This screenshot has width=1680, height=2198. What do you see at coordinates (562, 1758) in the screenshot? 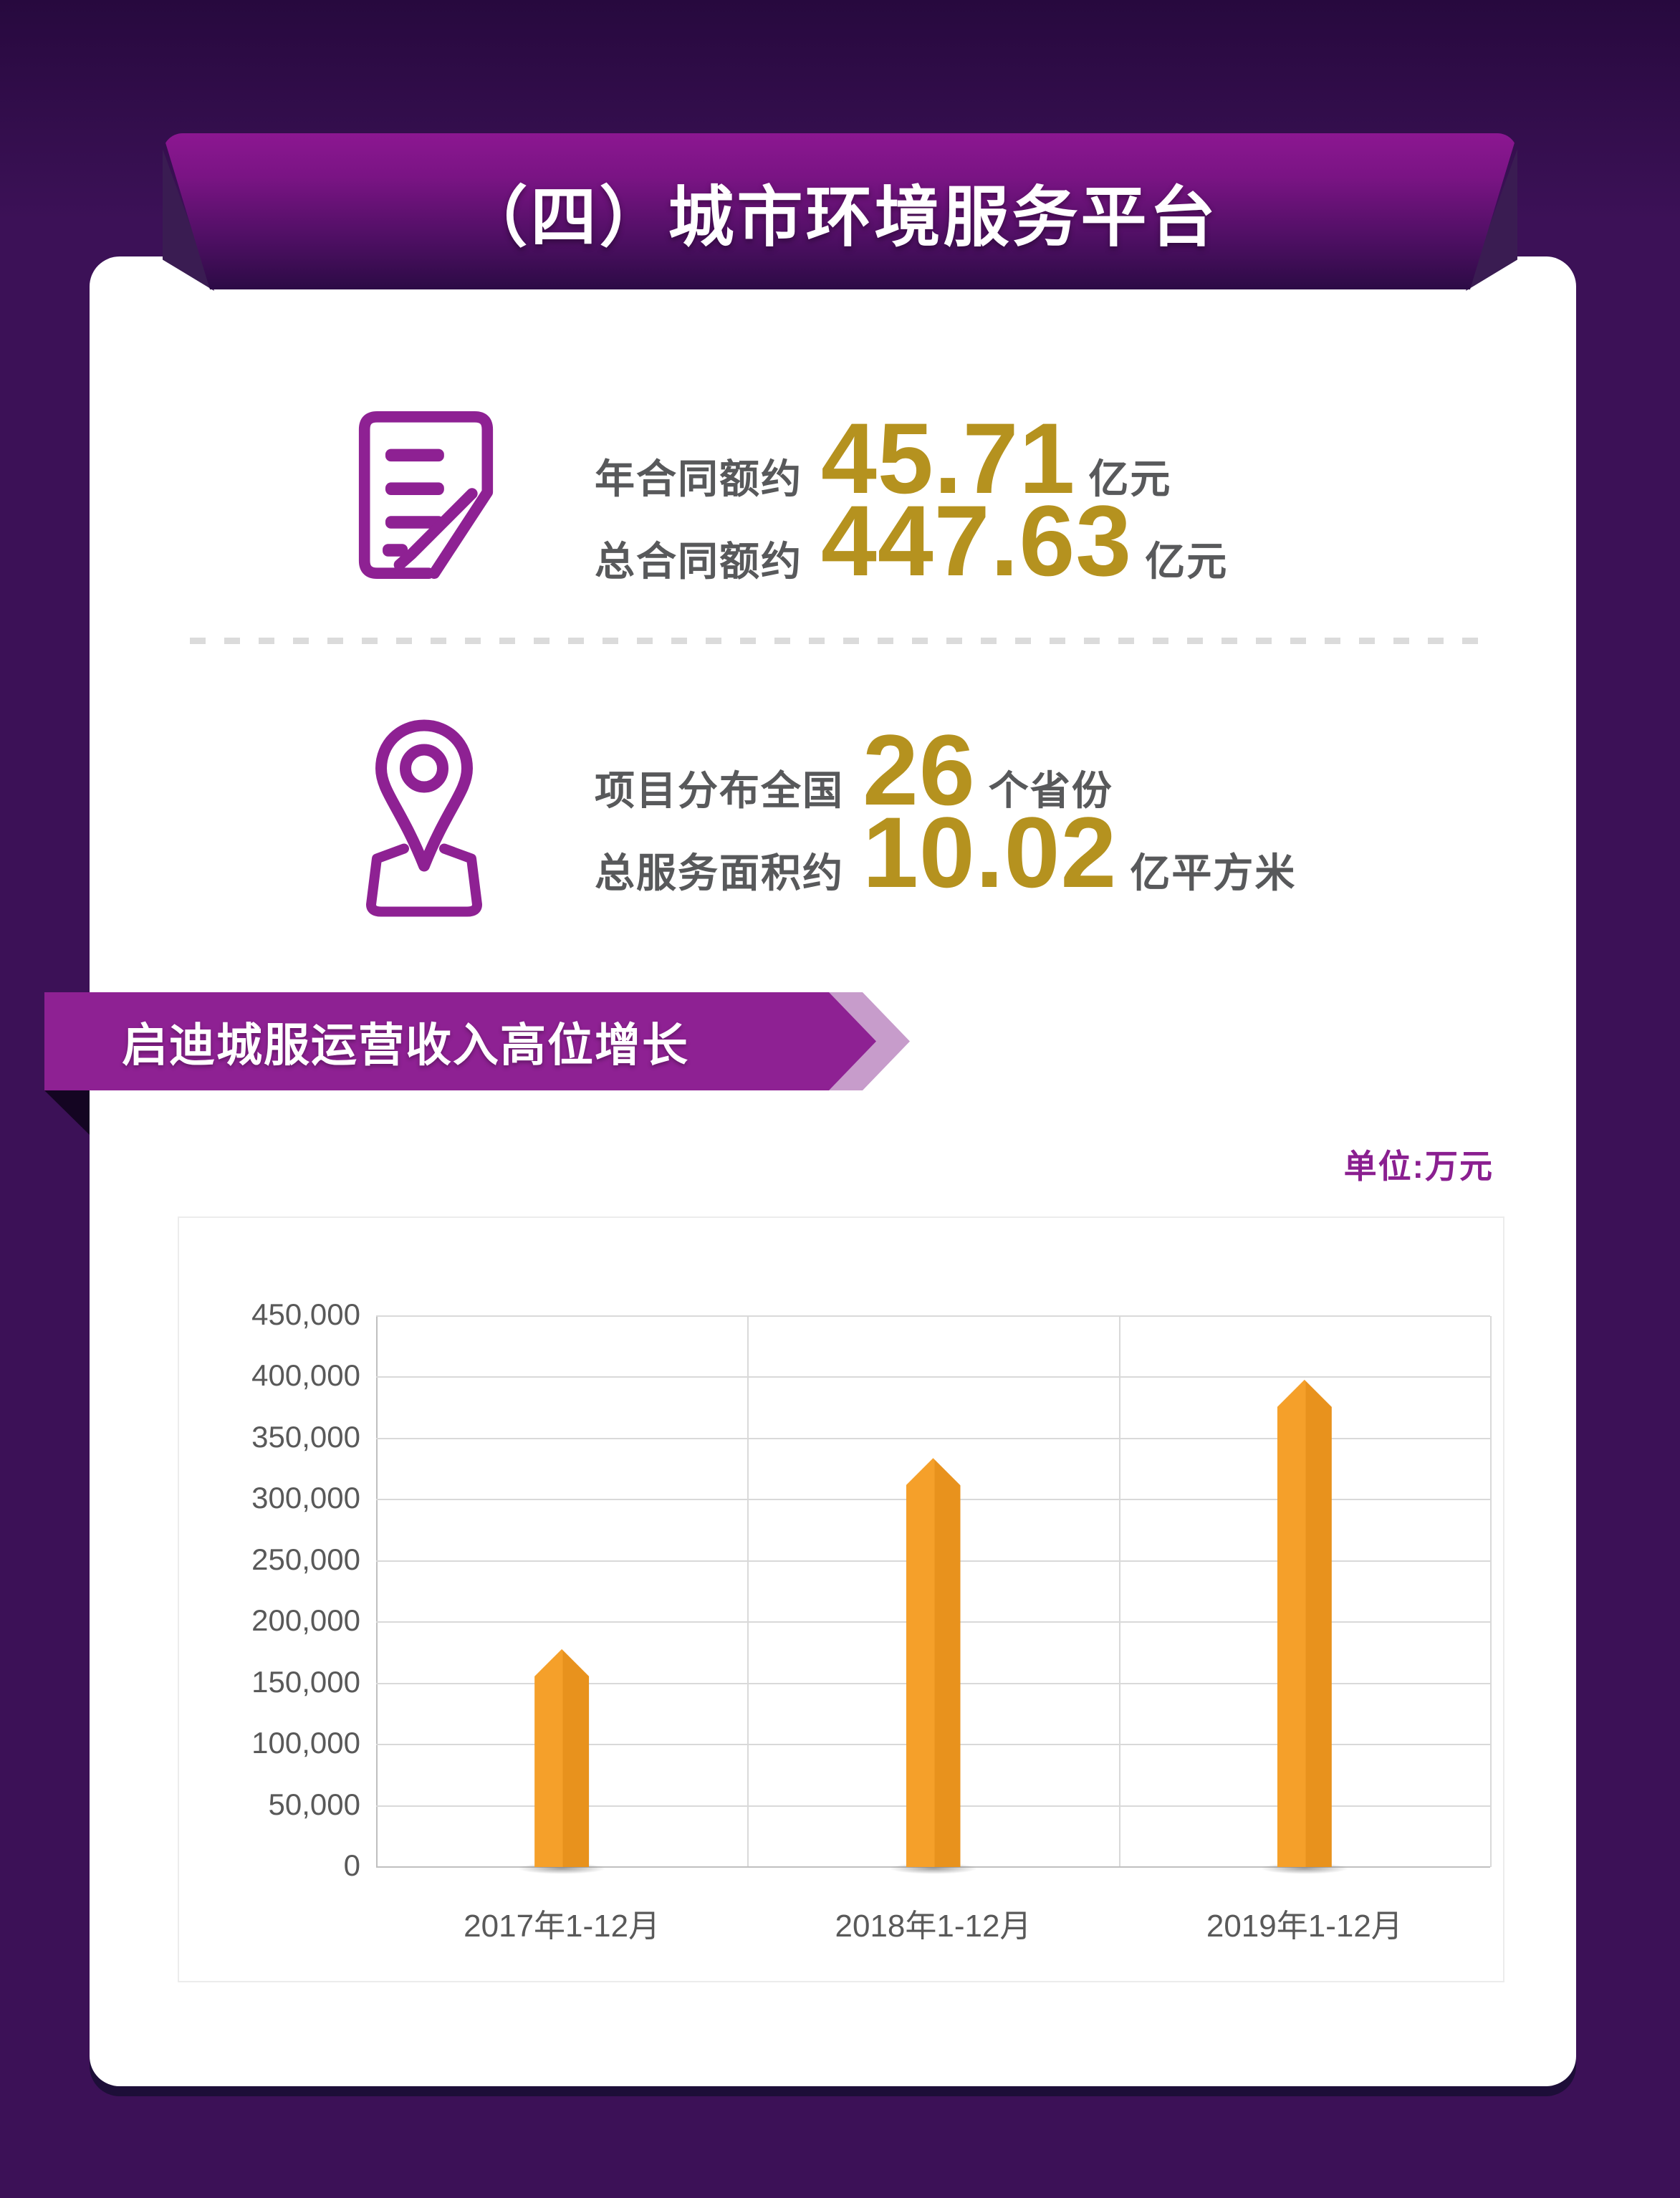
I see `bar-2017年1-12月` at bounding box center [562, 1758].